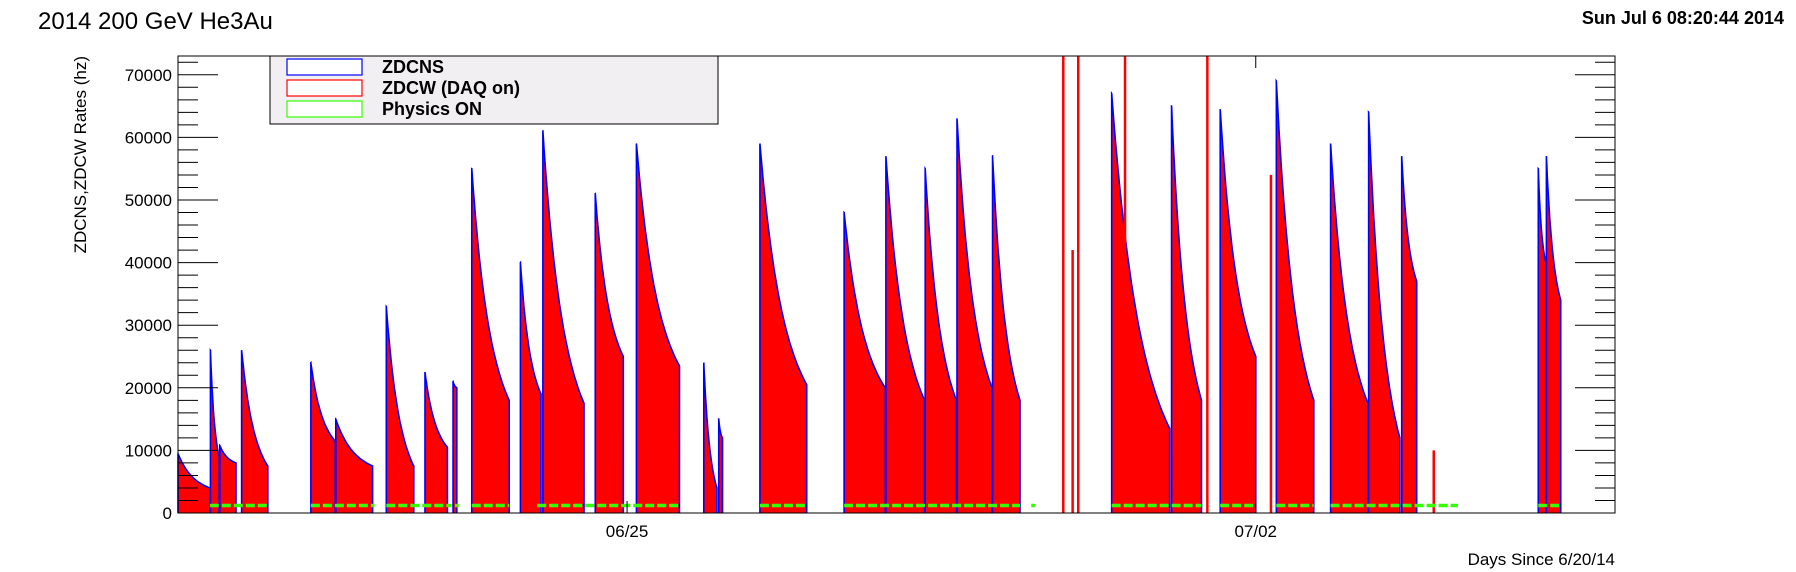 The height and width of the screenshot is (572, 1796). What do you see at coordinates (1541, 559) in the screenshot?
I see `x-axis-title: Days Since 6/20/14` at bounding box center [1541, 559].